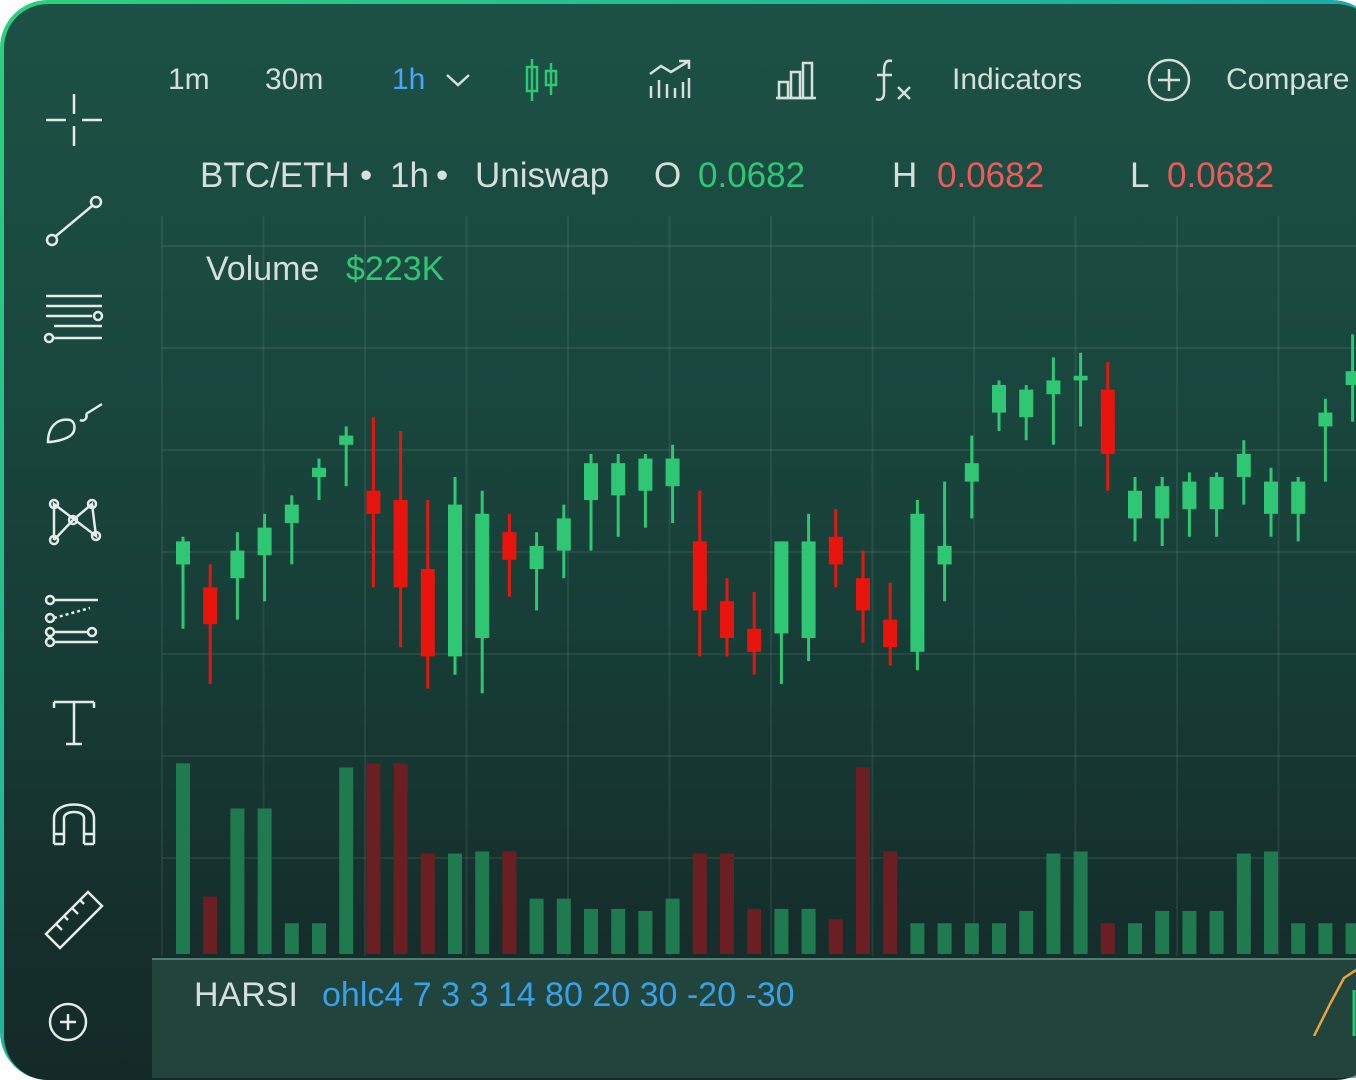 The height and width of the screenshot is (1080, 1356). I want to click on high-label: H, so click(905, 175).